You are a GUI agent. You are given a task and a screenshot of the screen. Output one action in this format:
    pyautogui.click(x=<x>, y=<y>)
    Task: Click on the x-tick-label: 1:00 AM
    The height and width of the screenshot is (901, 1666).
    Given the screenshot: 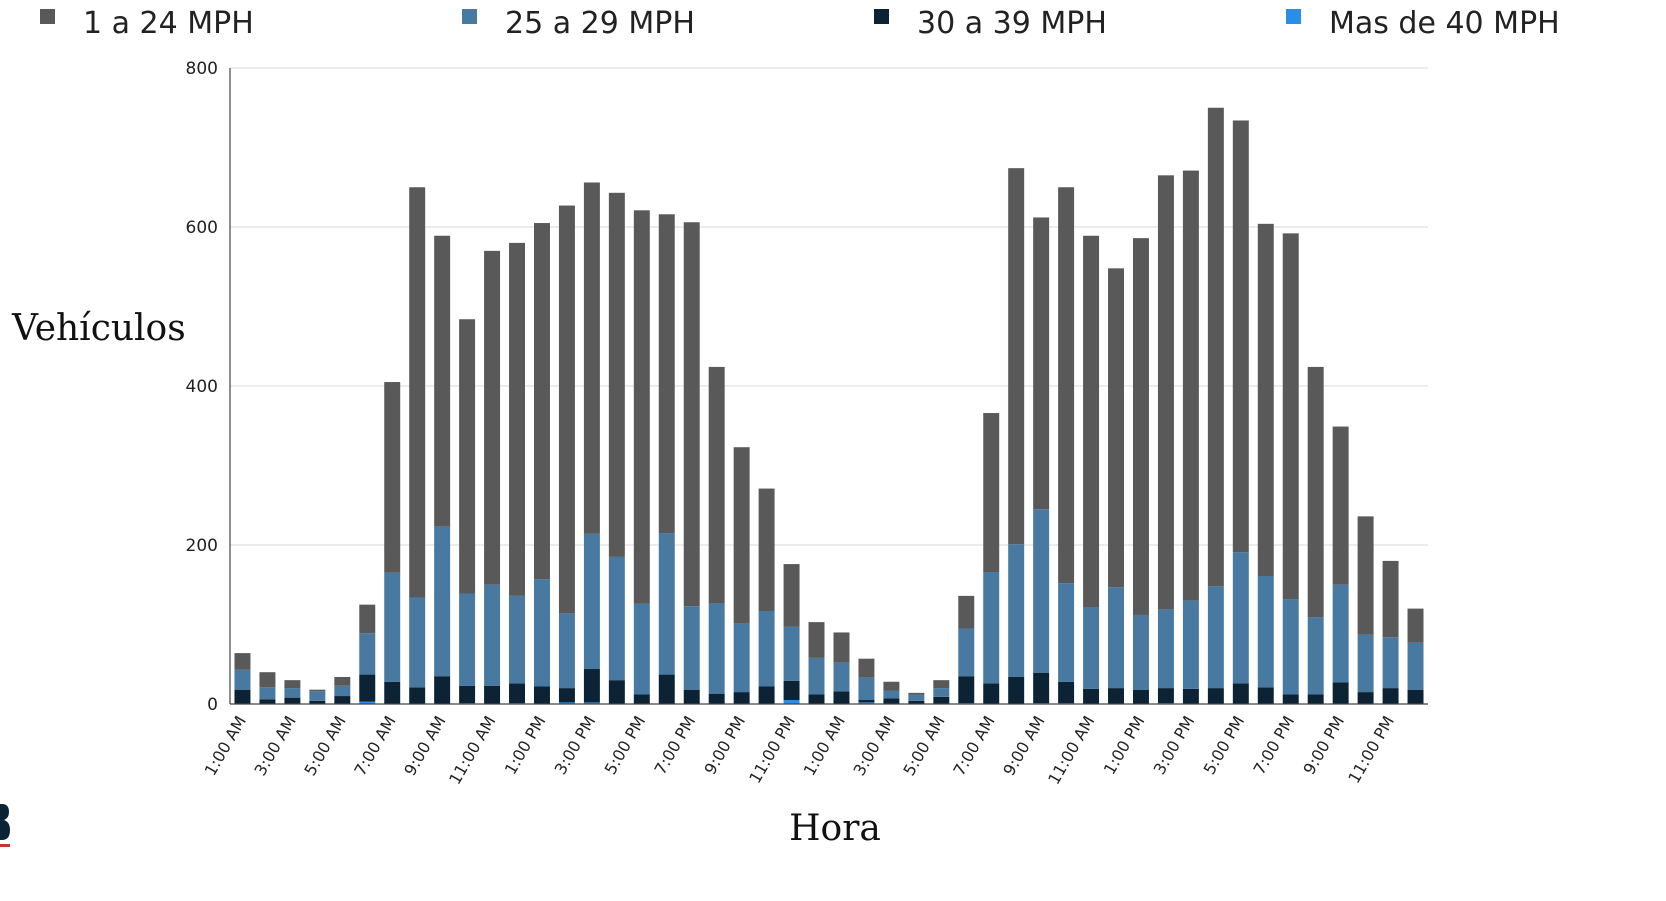 What is the action you would take?
    pyautogui.click(x=225, y=746)
    